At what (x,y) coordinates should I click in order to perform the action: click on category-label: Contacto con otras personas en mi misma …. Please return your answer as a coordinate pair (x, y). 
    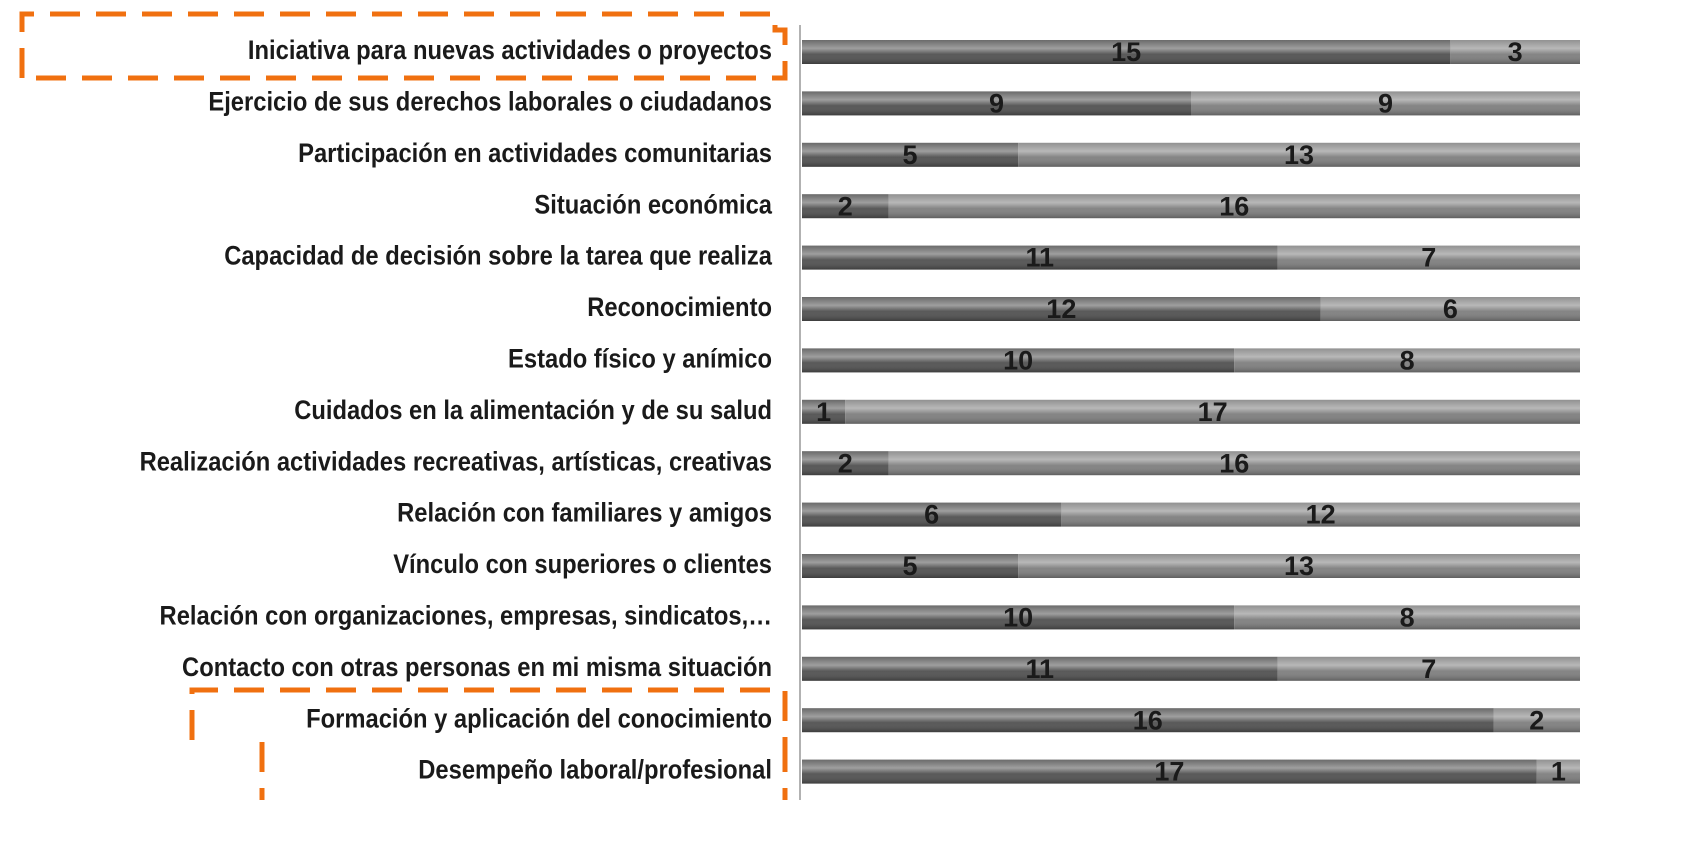
    Looking at the image, I should click on (477, 668).